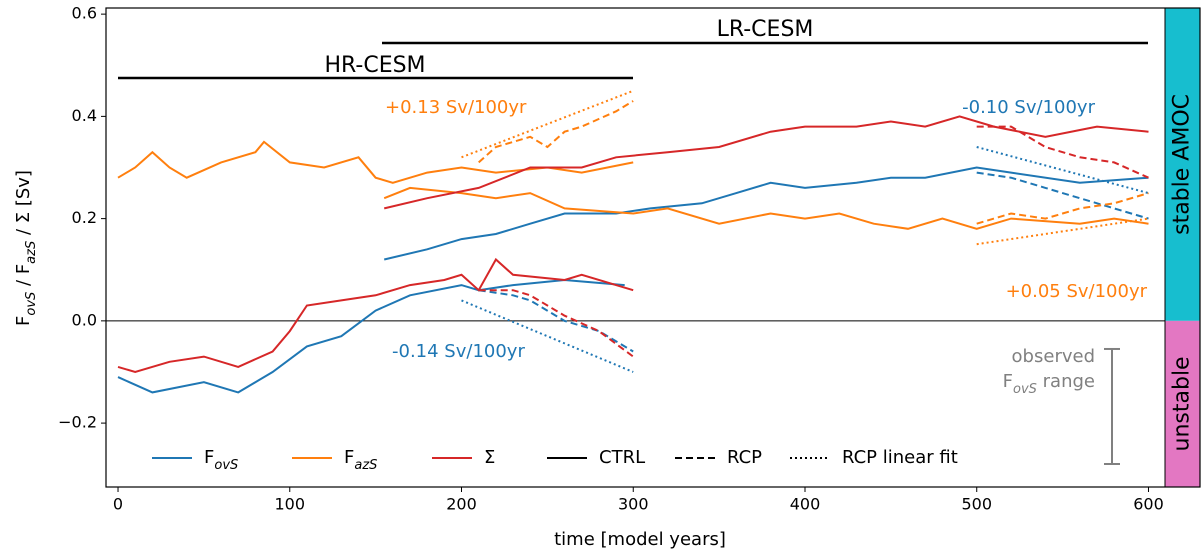  Describe the element at coordinates (31, 252) in the screenshot. I see `y-axis-label-sub: azS` at that location.